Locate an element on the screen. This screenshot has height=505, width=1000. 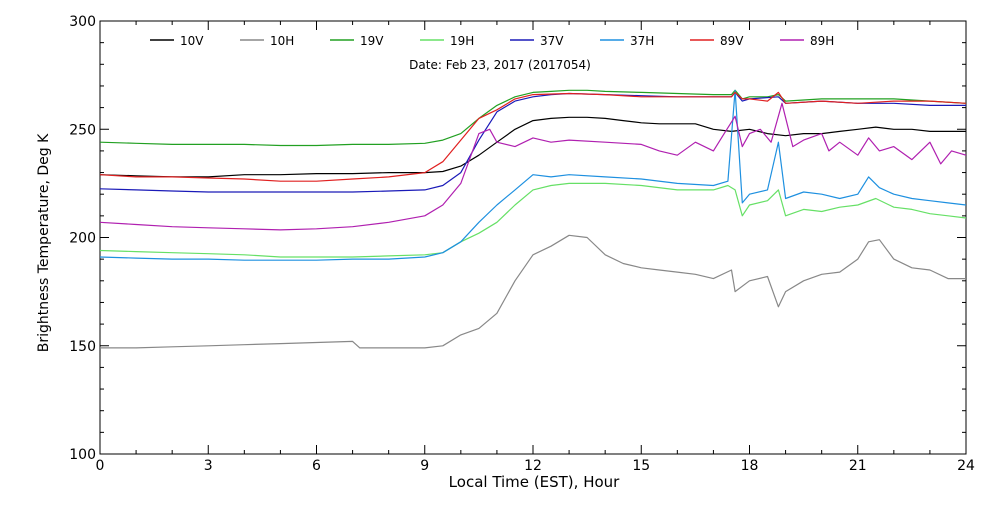
legend-label-89v: 89V is located at coordinates (732, 41).